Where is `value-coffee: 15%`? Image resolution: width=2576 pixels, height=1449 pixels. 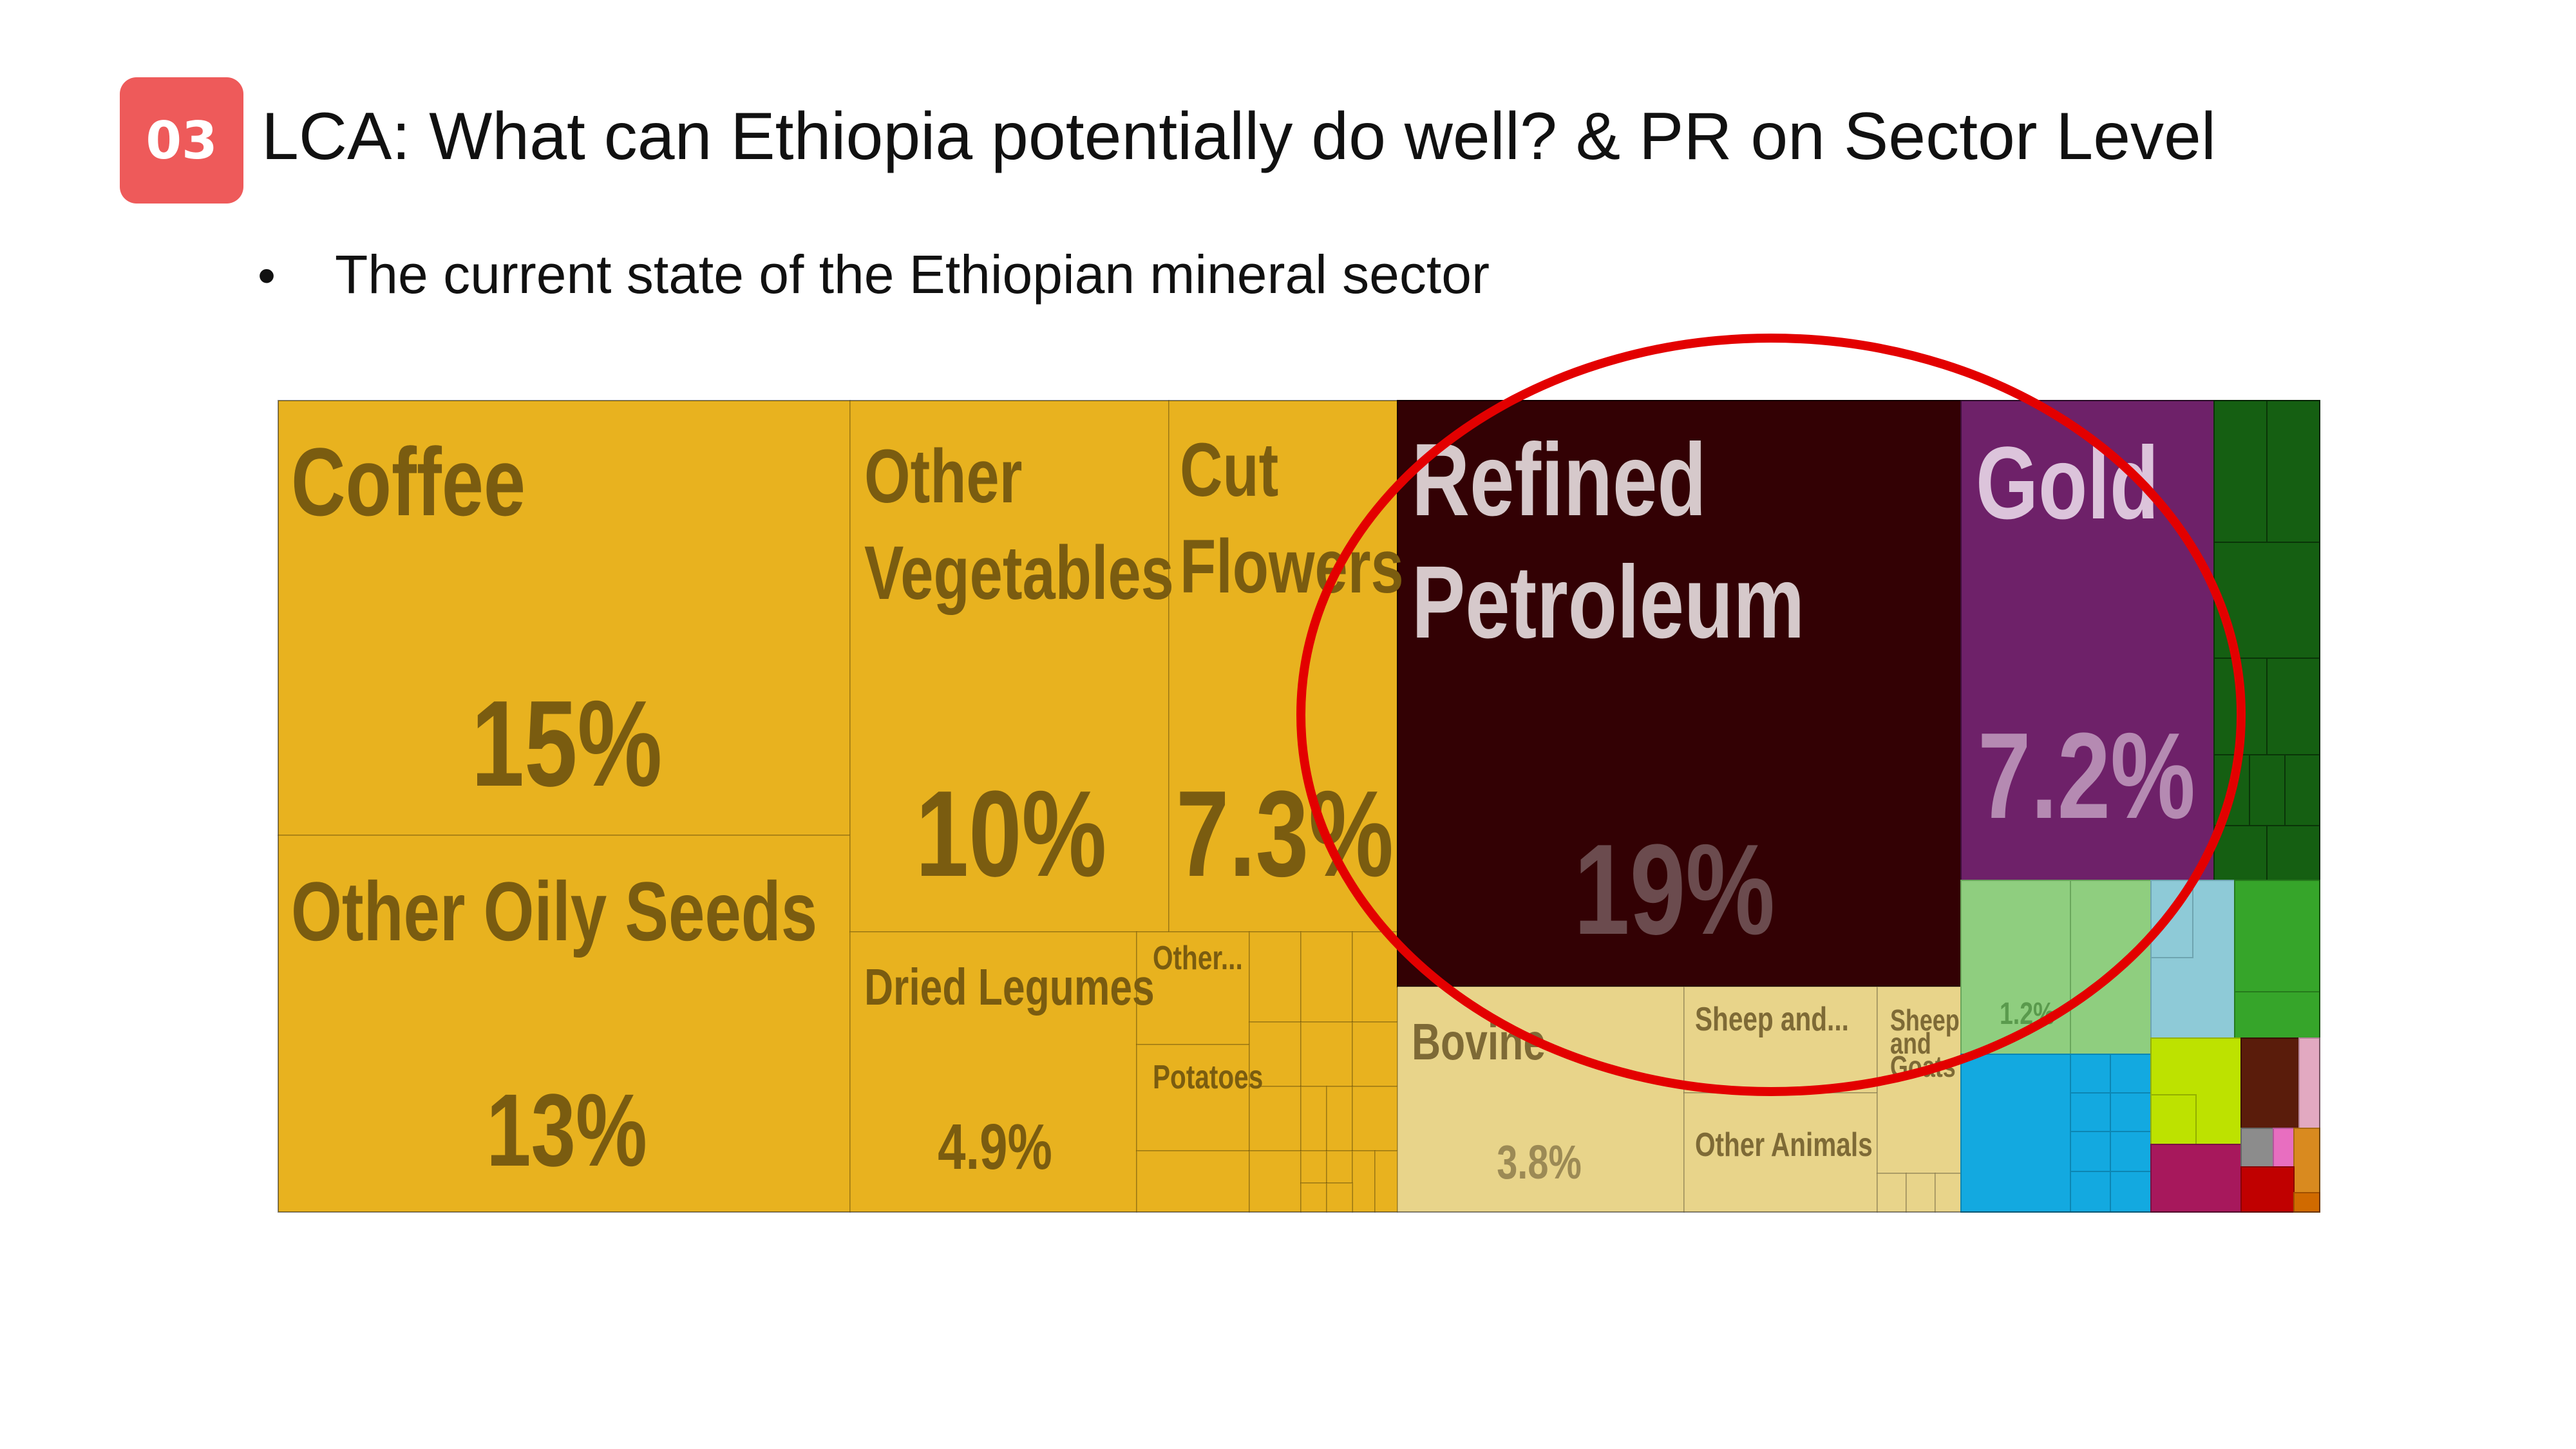
value-coffee: 15% is located at coordinates (567, 744).